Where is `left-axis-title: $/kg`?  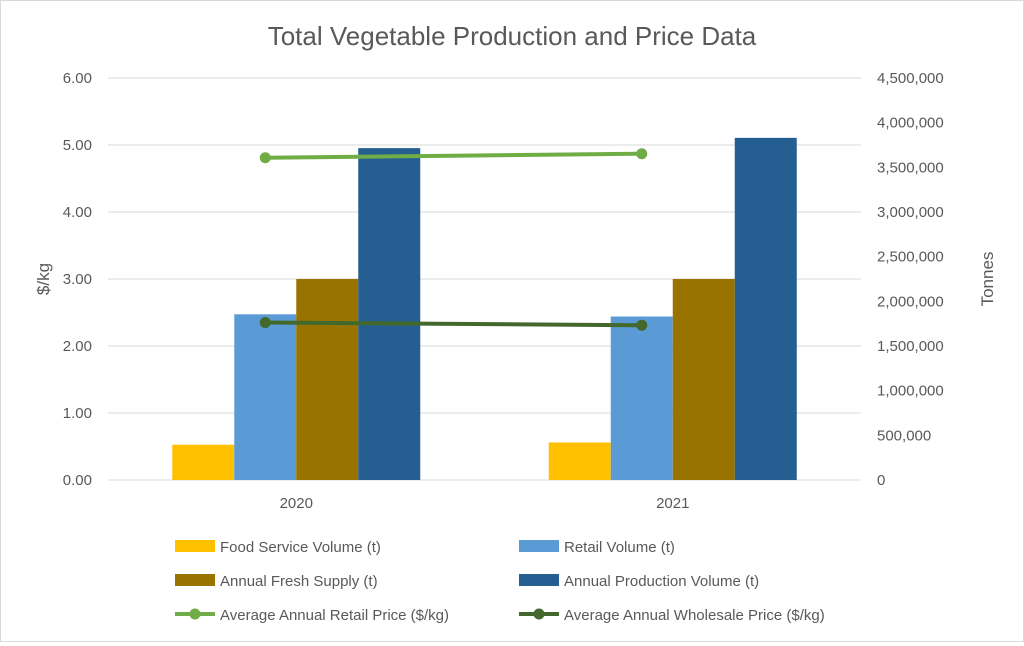 left-axis-title: $/kg is located at coordinates (43, 279).